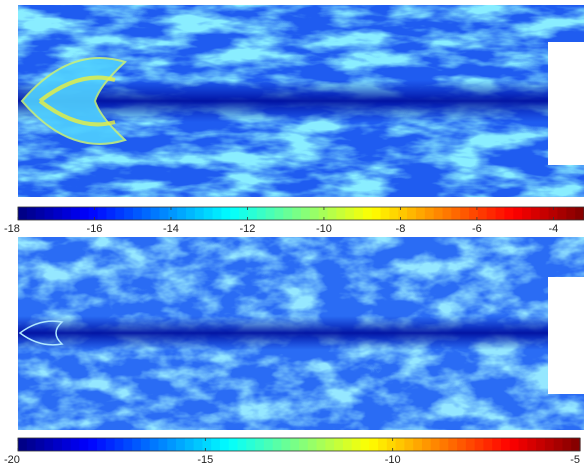 The height and width of the screenshot is (468, 584). What do you see at coordinates (401, 229) in the screenshot?
I see `x-tick-label: -8` at bounding box center [401, 229].